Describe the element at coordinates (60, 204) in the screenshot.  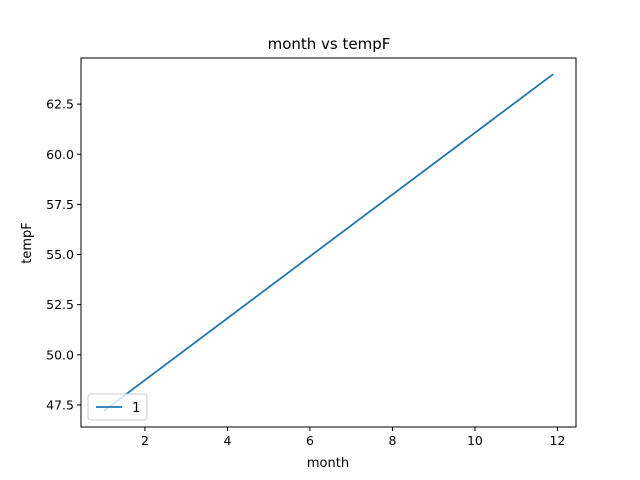
I see `y-tick-label: 57.5` at that location.